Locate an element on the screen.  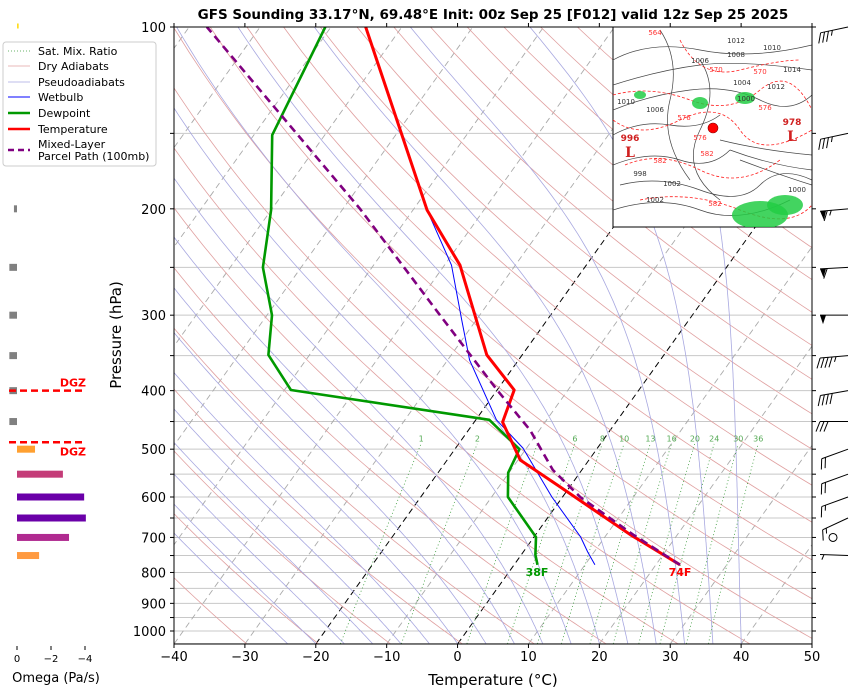
low-pressure-value: 978 is located at coordinates (792, 123).